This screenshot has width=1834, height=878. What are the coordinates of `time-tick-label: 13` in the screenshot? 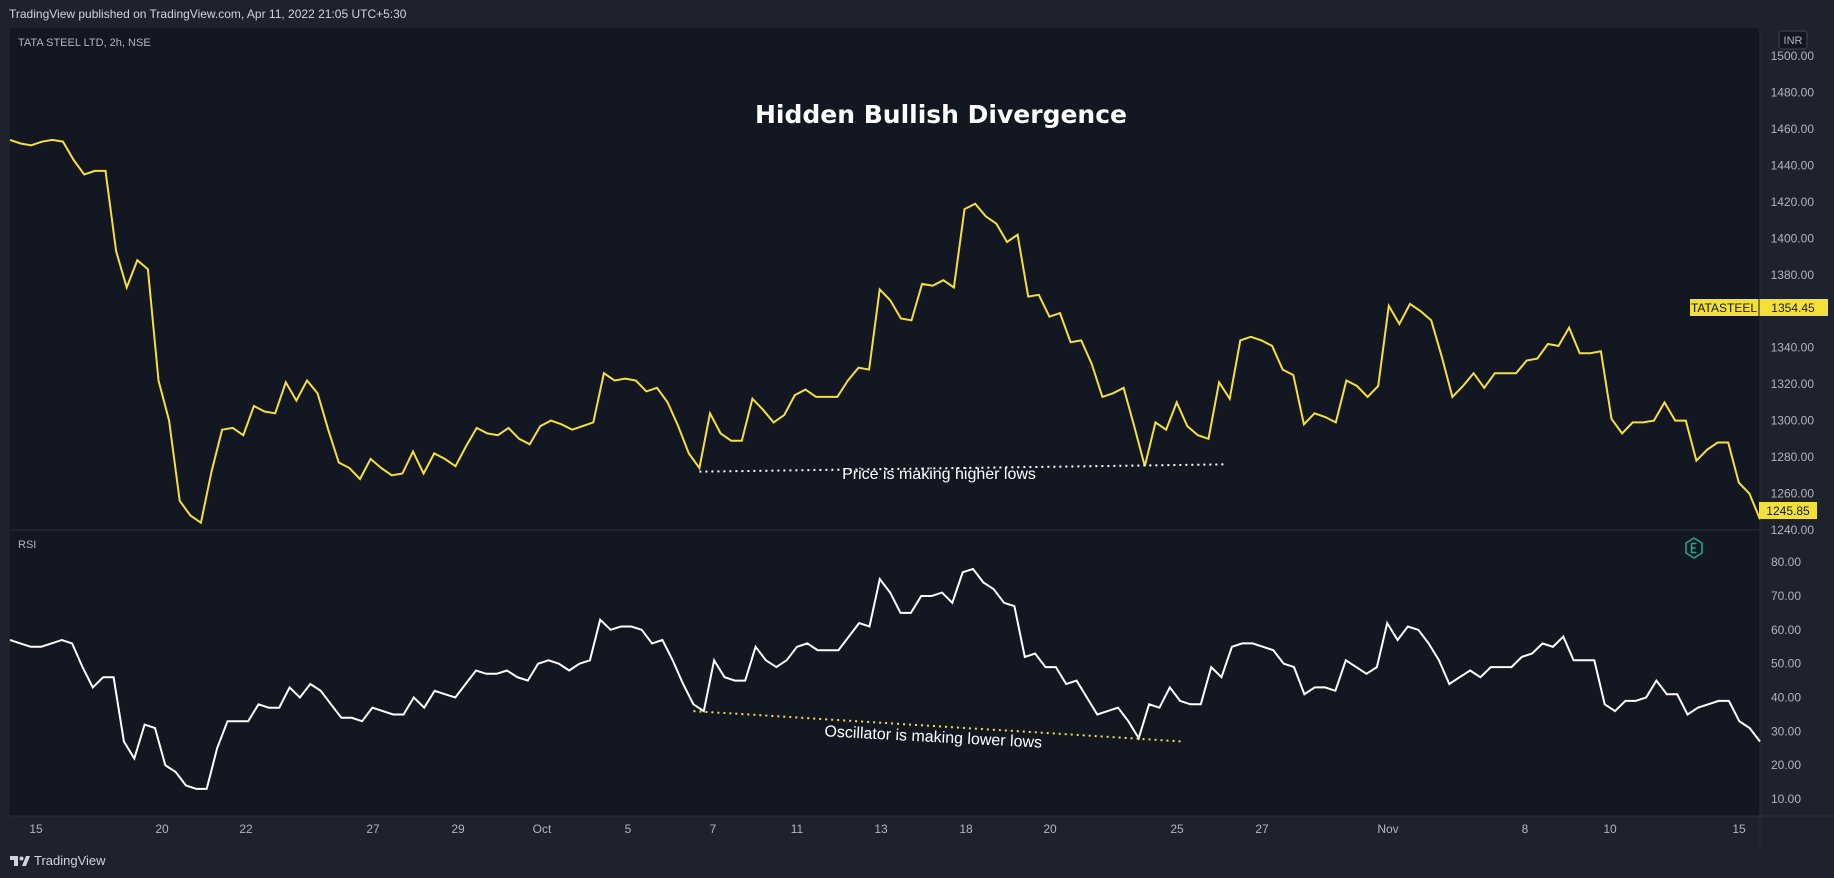 It's located at (881, 829).